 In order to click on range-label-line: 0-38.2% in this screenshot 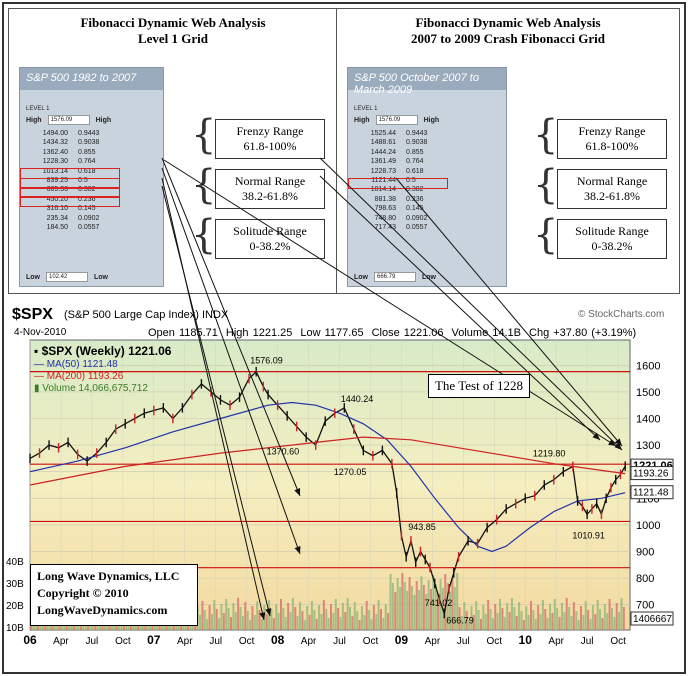, I will do `click(612, 246)`.